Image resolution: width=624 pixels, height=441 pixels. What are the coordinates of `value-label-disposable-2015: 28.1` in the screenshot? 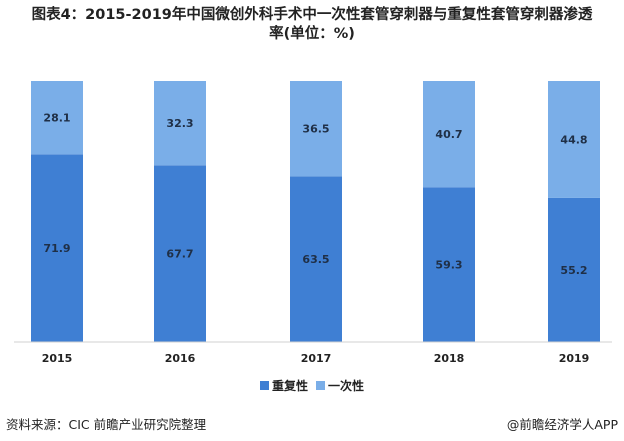 It's located at (56, 118).